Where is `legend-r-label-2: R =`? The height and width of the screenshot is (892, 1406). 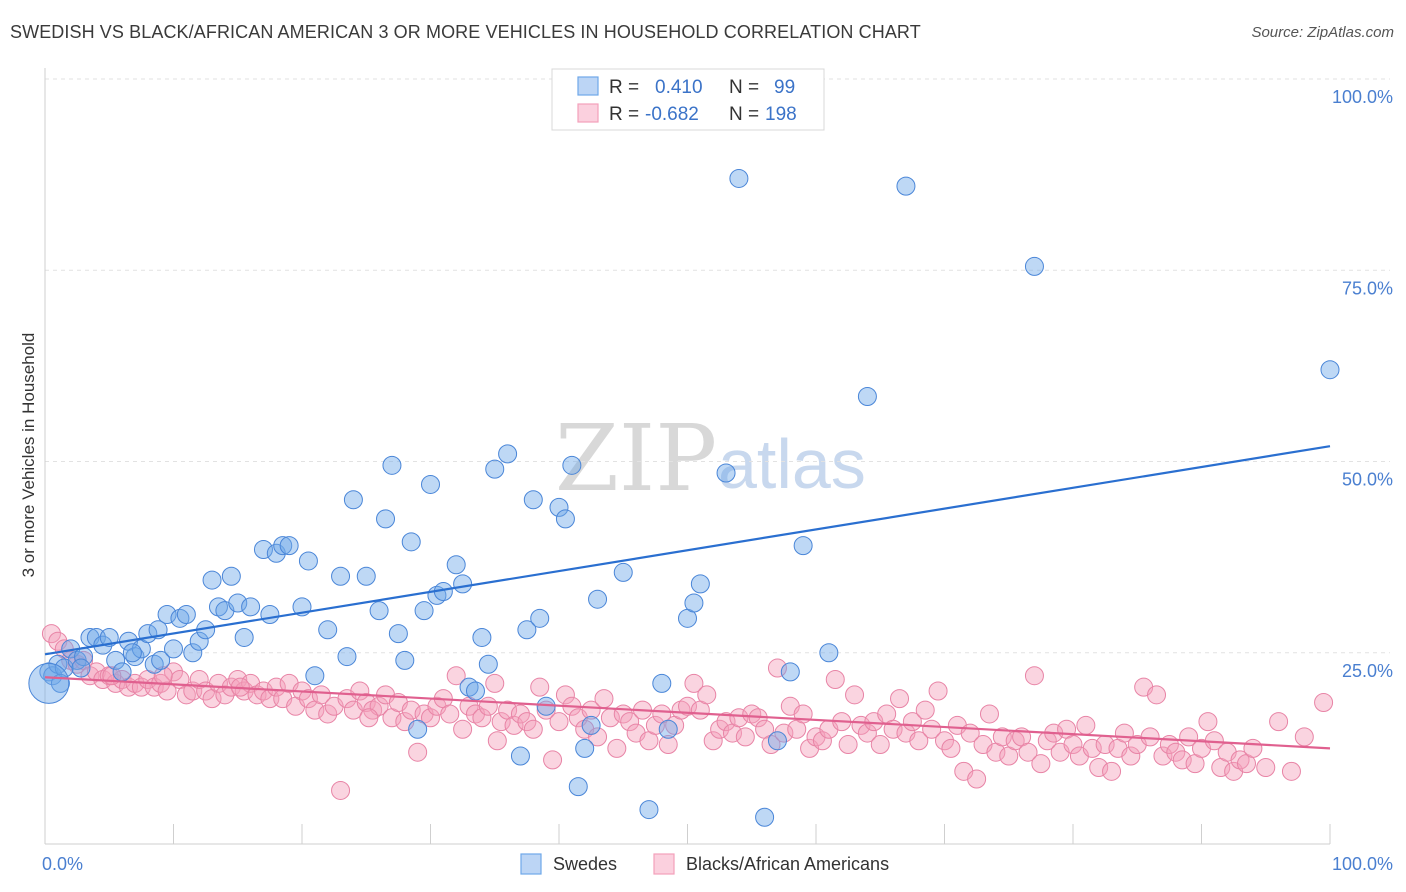 legend-r-label-2: R = is located at coordinates (624, 114).